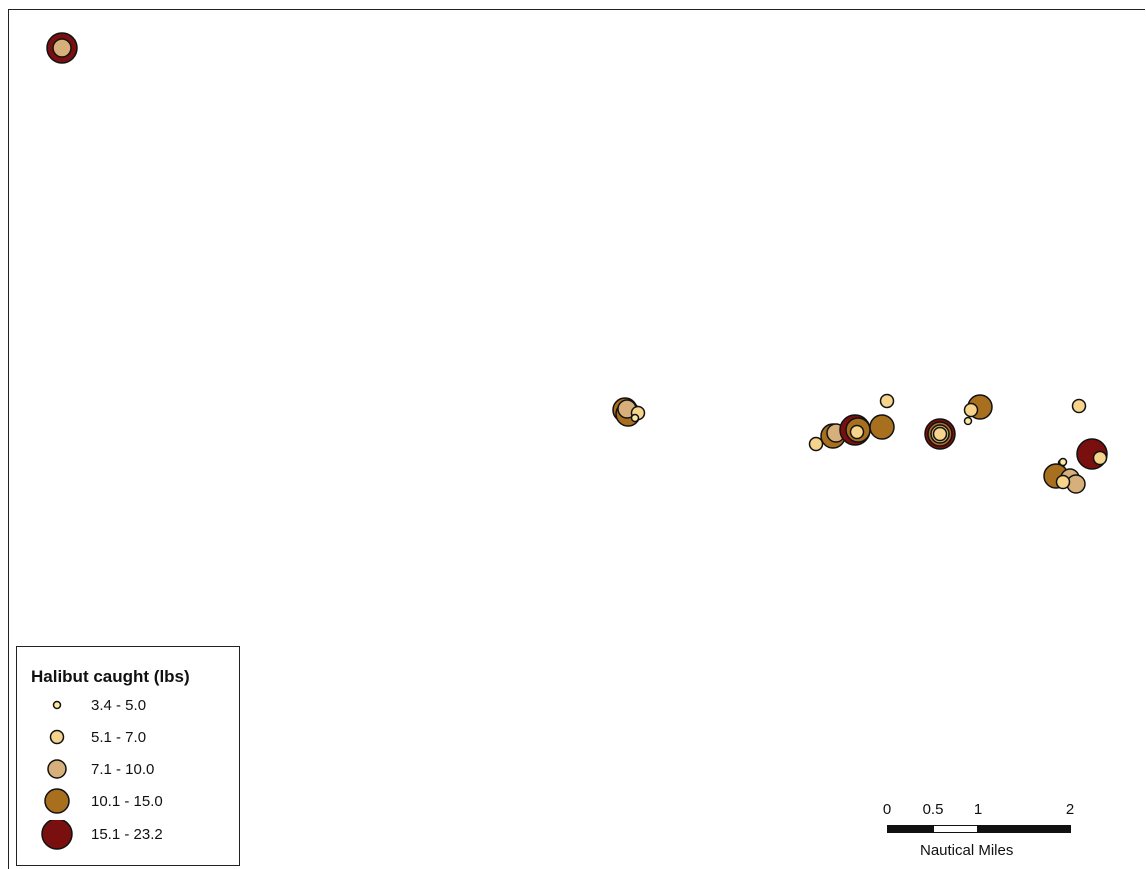 The width and height of the screenshot is (1146, 869). I want to click on legend-item: 10.1 - 15.0, so click(127, 802).